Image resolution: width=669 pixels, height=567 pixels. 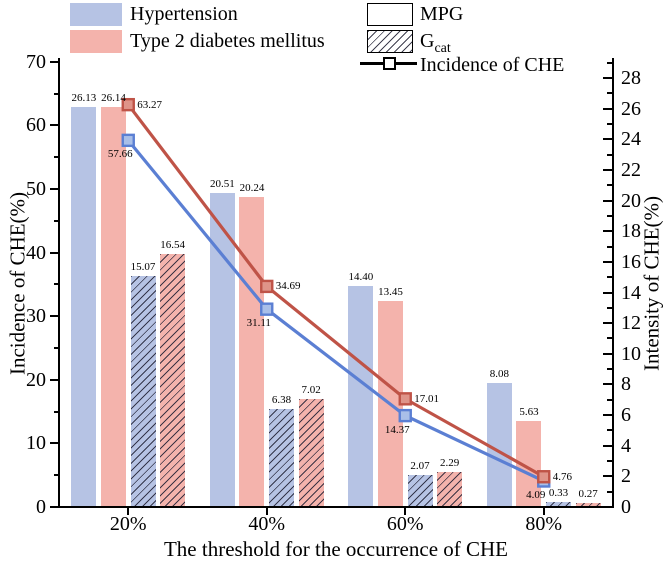 What do you see at coordinates (149, 104) in the screenshot?
I see `line-value-label: 63.27` at bounding box center [149, 104].